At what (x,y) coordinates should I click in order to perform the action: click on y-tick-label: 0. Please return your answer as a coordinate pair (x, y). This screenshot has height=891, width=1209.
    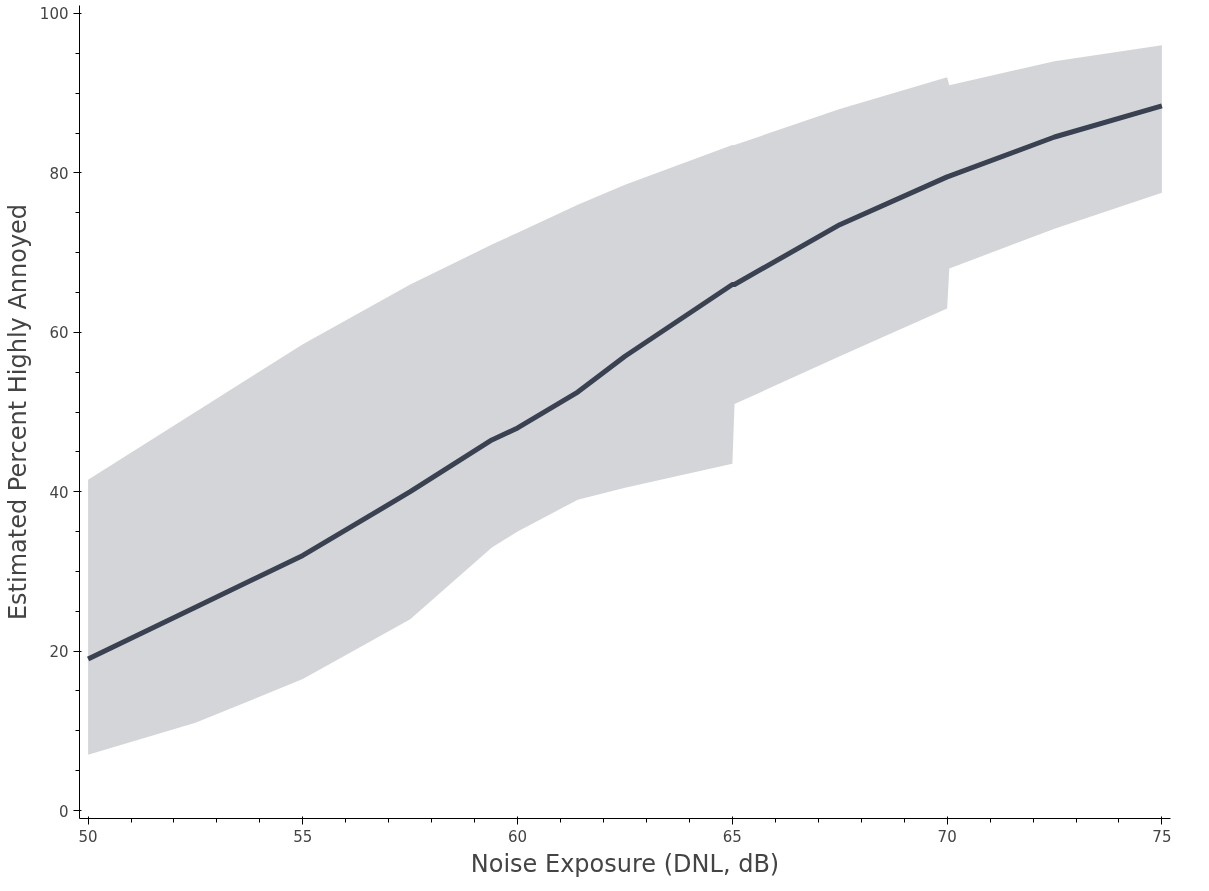
    Looking at the image, I should click on (63, 811).